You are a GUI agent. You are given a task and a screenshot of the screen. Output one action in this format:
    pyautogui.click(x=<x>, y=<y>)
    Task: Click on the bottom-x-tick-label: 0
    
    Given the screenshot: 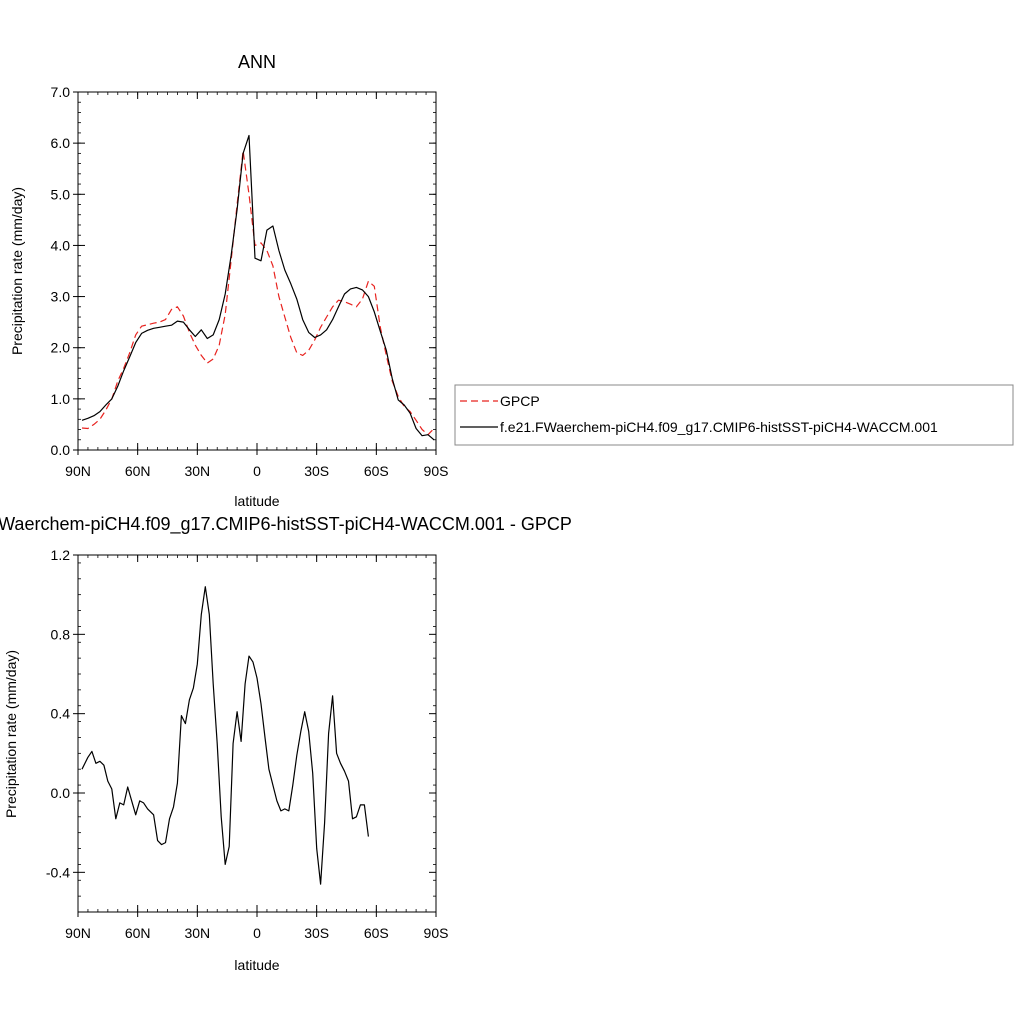 What is the action you would take?
    pyautogui.click(x=257, y=933)
    